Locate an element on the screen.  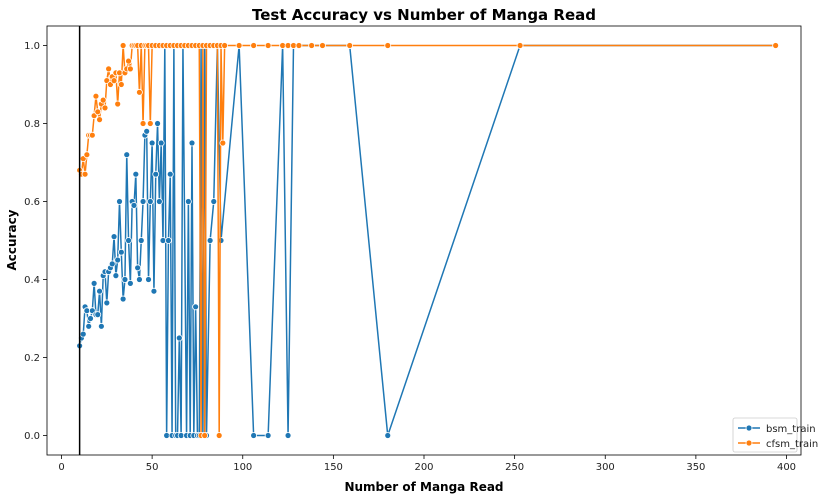
legend-marker-cfsm is located at coordinates (749, 443).